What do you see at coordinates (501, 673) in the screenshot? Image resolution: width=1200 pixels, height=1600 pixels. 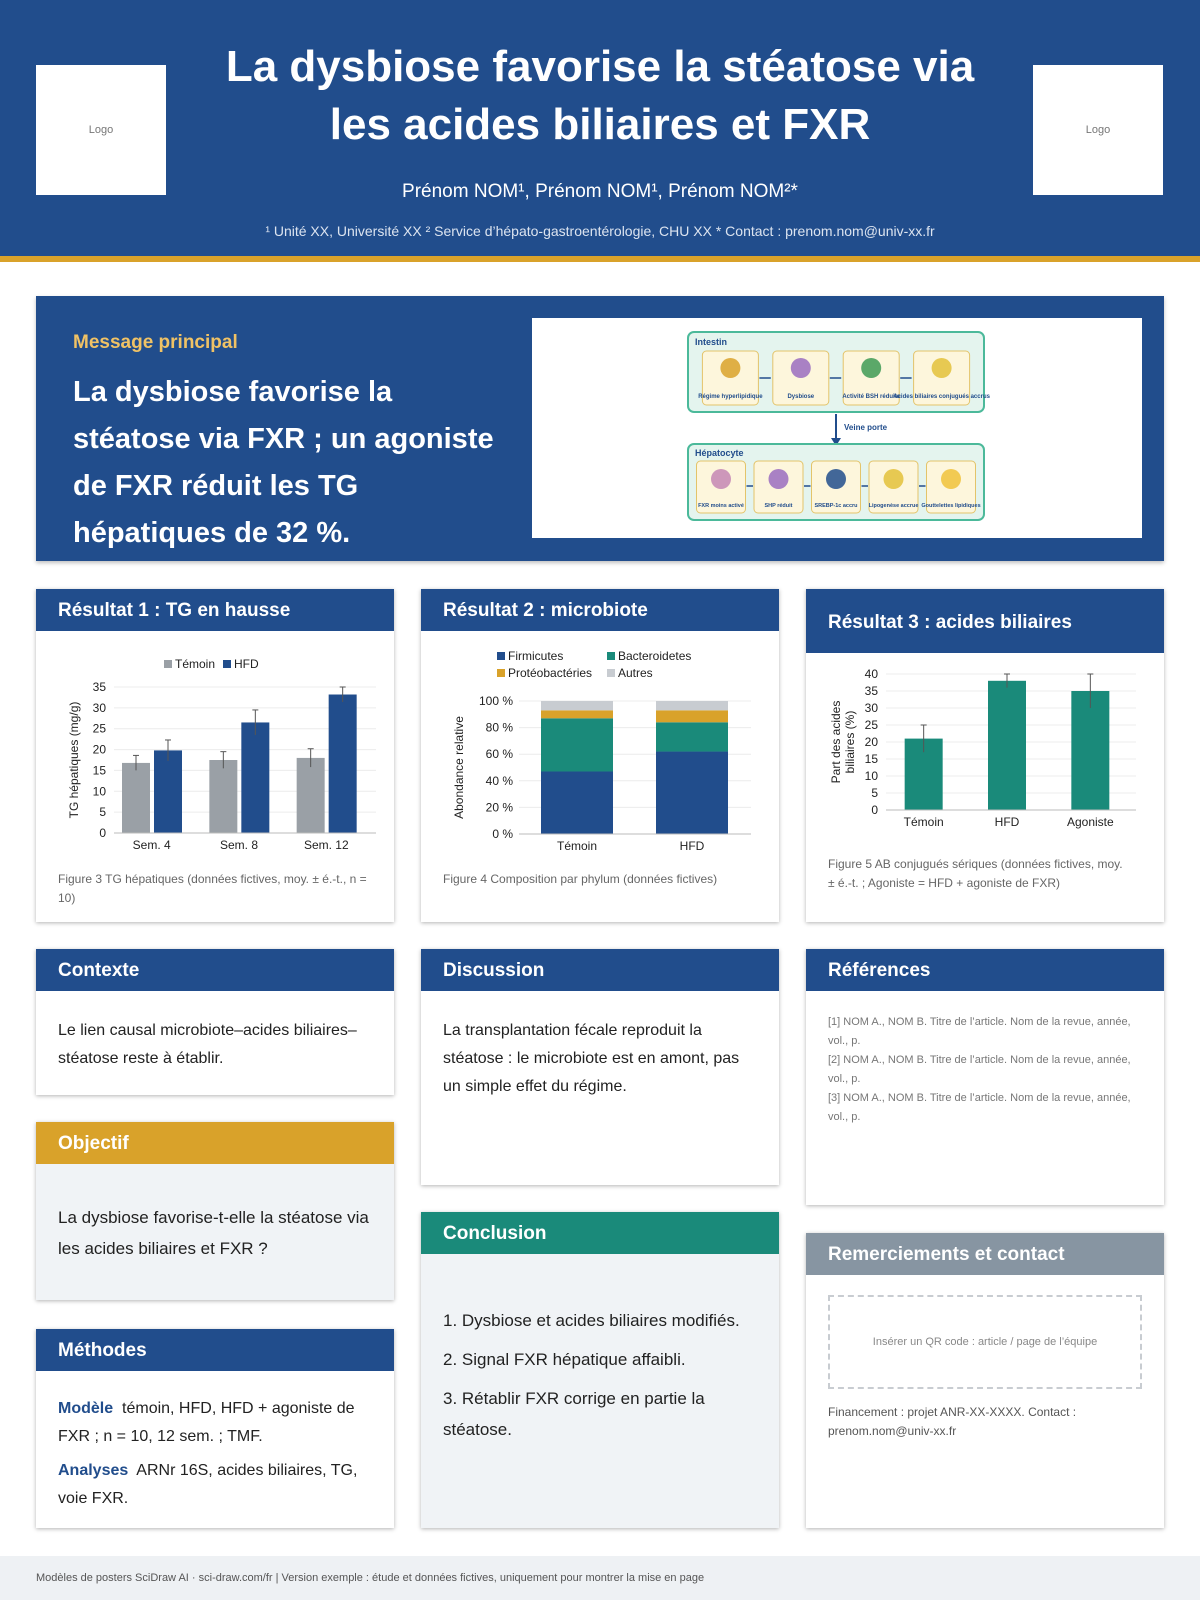 I see `legend-swatch-Protéobactéries` at bounding box center [501, 673].